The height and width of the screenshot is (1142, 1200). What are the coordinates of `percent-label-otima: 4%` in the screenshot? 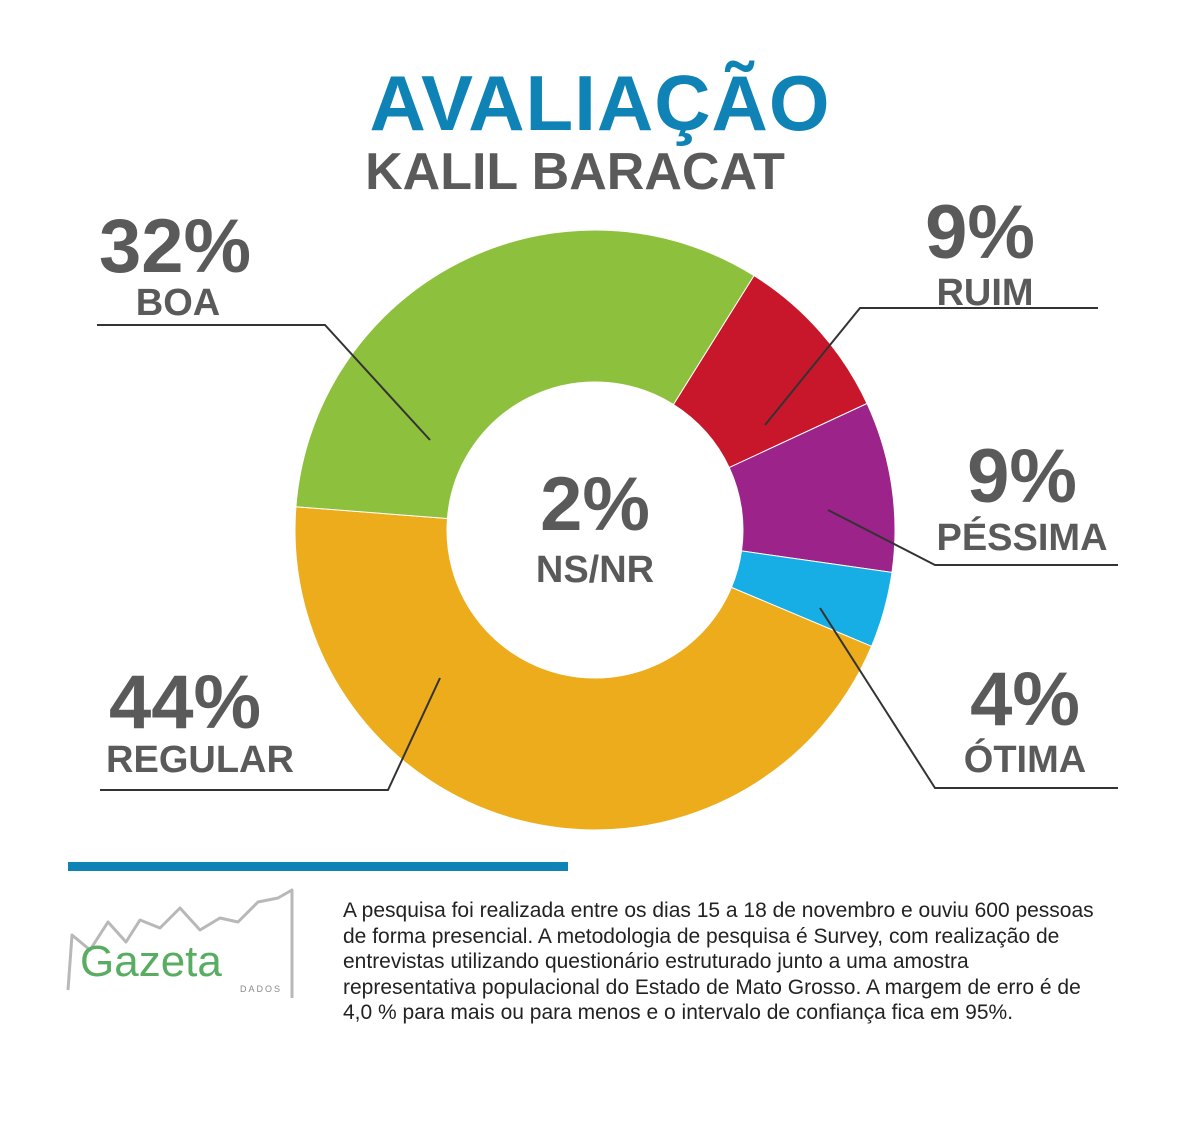 It's located at (1025, 699).